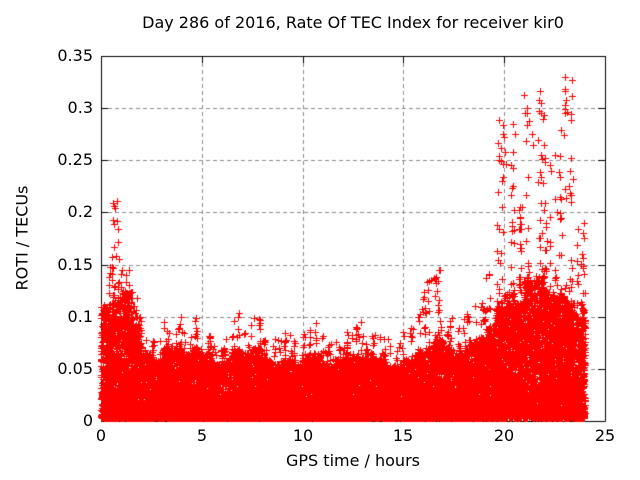 The height and width of the screenshot is (480, 640). What do you see at coordinates (202, 435) in the screenshot?
I see `x-tick-label: 5` at bounding box center [202, 435].